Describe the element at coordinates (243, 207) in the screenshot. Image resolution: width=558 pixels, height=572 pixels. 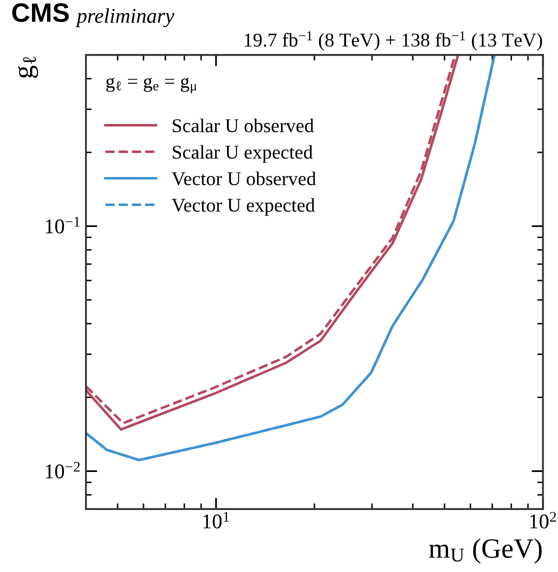
I see `legend-label: Vector U expected` at that location.